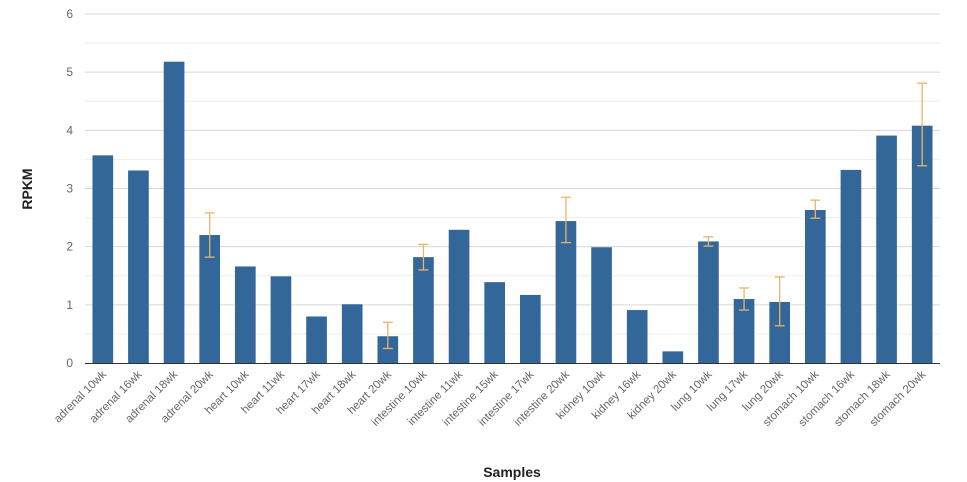  I want to click on y-tick-label: 1, so click(69, 305).